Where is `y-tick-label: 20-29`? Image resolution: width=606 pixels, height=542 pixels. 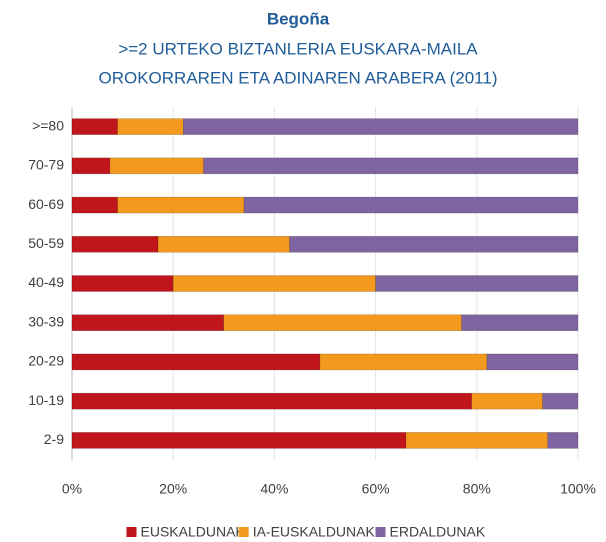
y-tick-label: 20-29 is located at coordinates (46, 361).